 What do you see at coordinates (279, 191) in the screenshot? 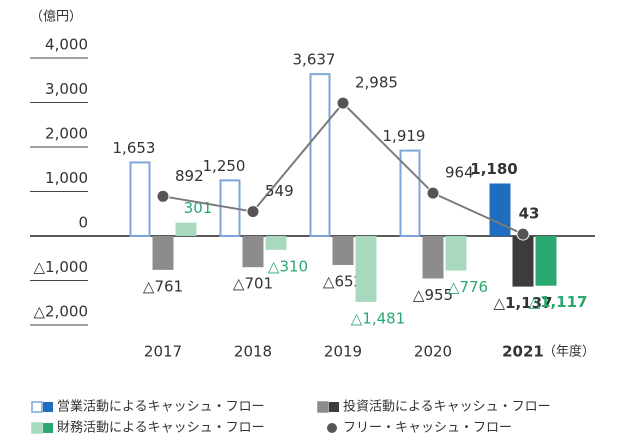
I see `value-label: 549` at bounding box center [279, 191].